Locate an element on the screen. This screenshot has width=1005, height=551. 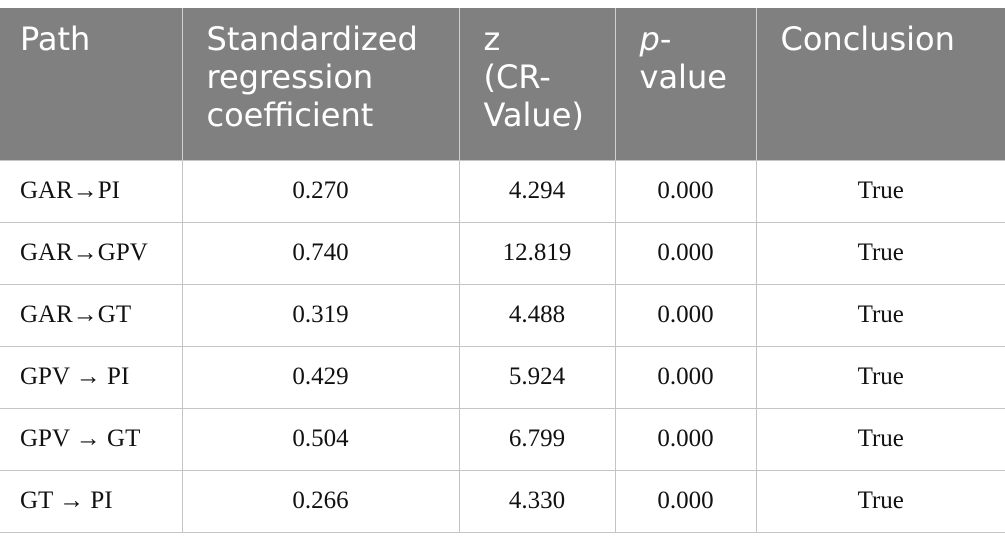
header-cell: Path is located at coordinates (91, 84).